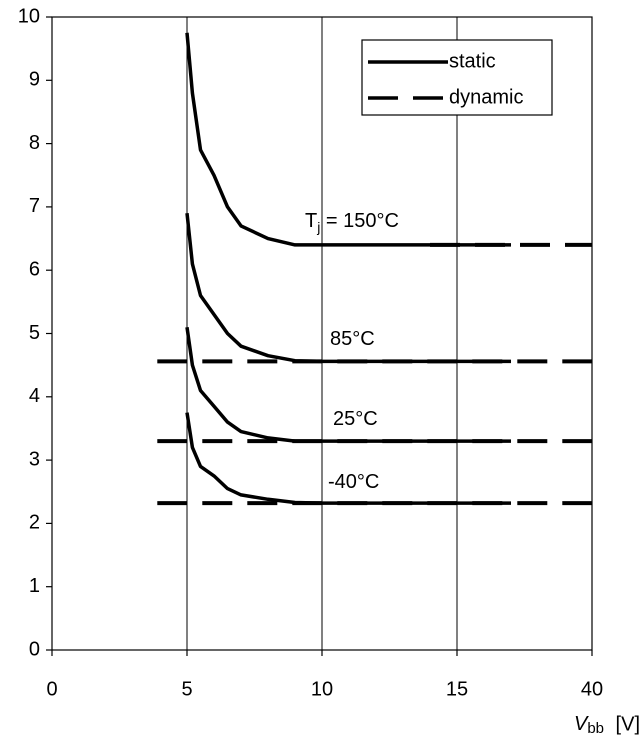 The height and width of the screenshot is (740, 643). Describe the element at coordinates (322, 689) in the screenshot. I see `x-tick-label: 10` at that location.